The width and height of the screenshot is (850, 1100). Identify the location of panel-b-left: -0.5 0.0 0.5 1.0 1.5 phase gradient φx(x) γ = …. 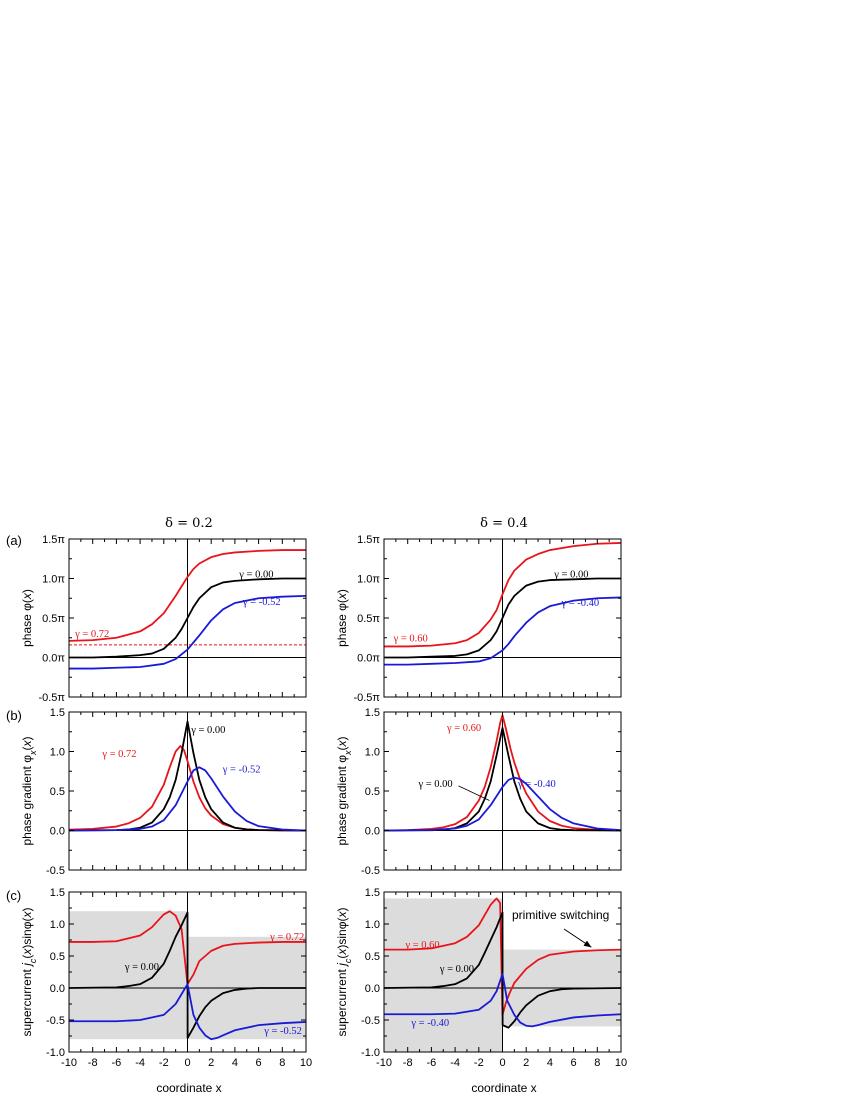
(163, 792).